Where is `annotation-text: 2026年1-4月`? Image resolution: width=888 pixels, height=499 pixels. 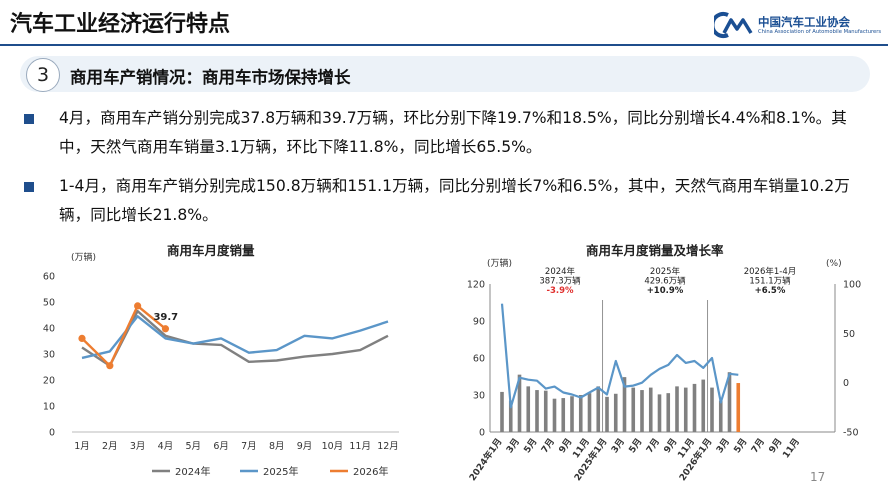
annotation-text: 2026年1-4月 is located at coordinates (770, 271).